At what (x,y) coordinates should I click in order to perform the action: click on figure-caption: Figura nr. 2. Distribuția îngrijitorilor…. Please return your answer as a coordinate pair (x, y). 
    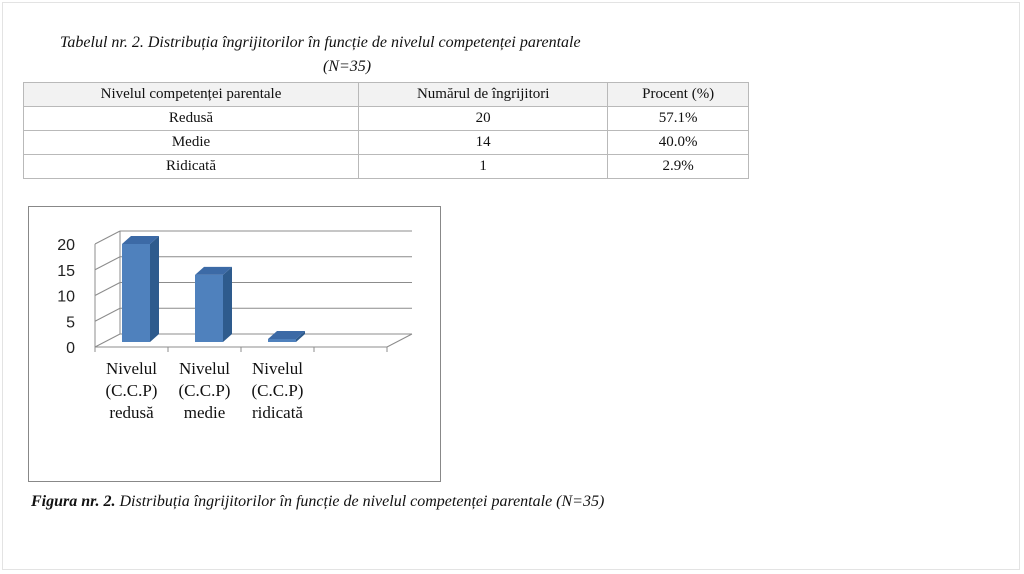
    Looking at the image, I should click on (317, 502).